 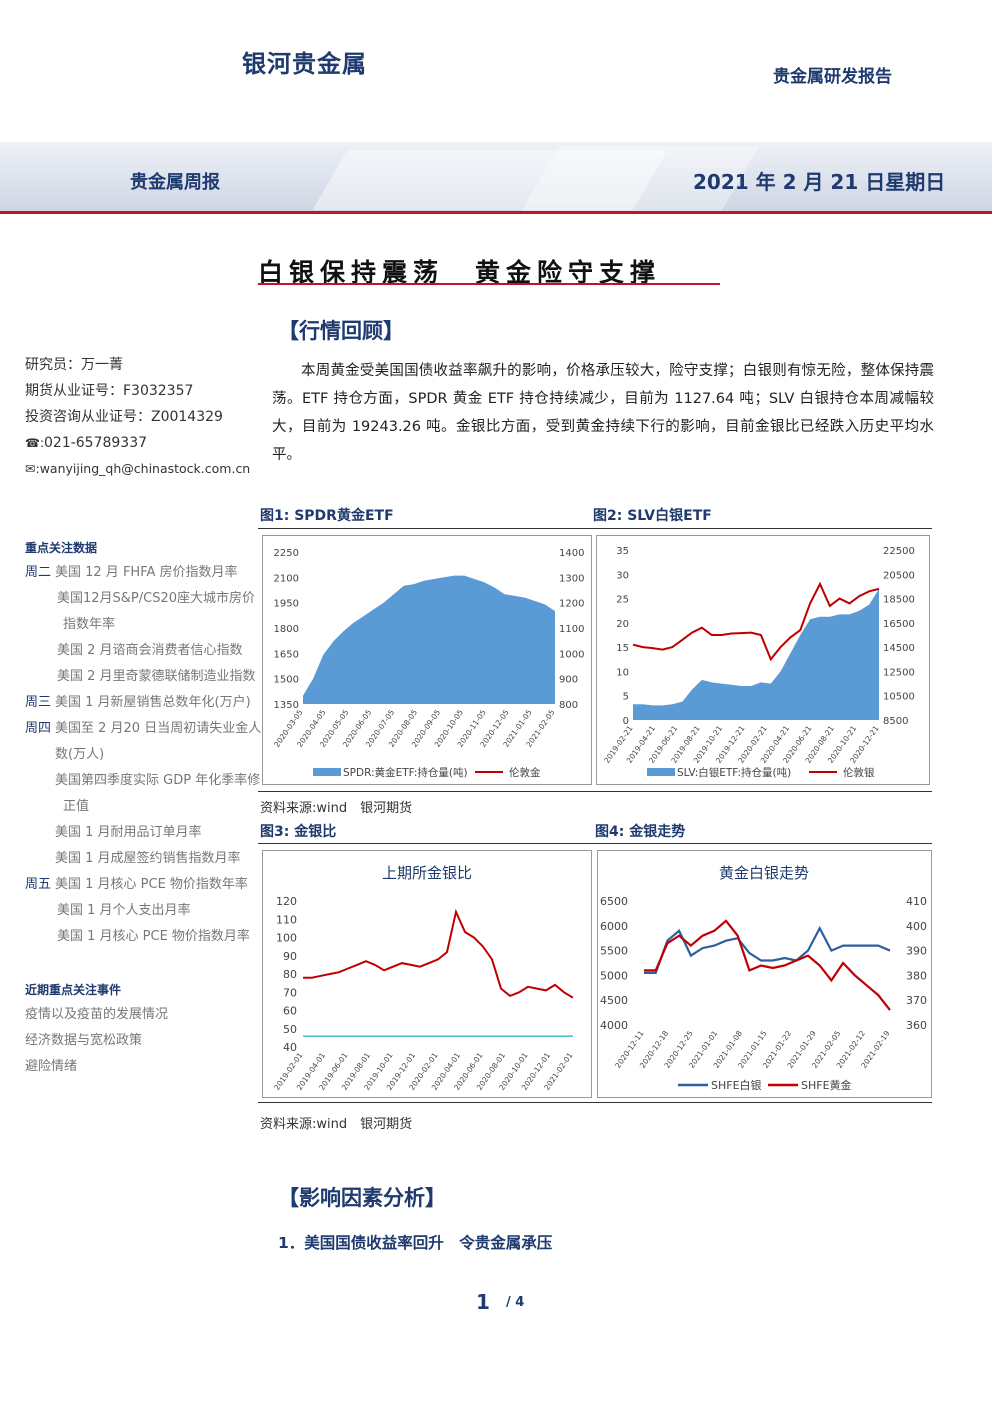 What do you see at coordinates (341, 331) in the screenshot?
I see `section-heading-review: 【行情回顾】` at bounding box center [341, 331].